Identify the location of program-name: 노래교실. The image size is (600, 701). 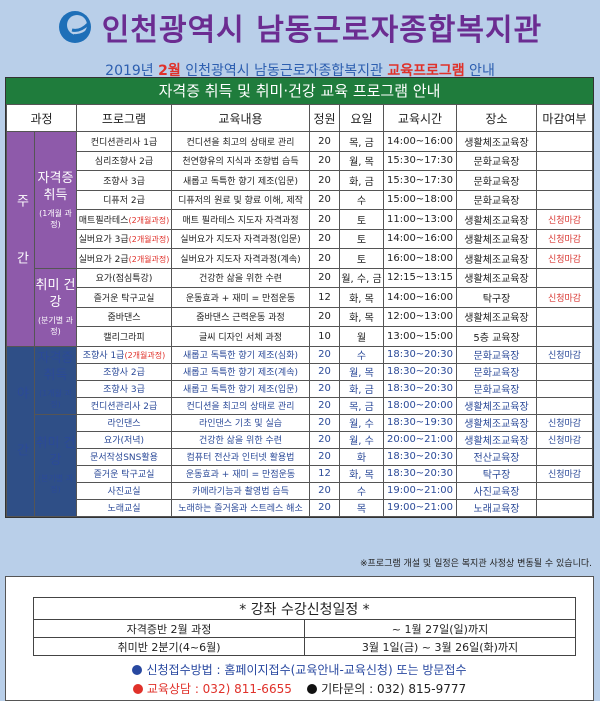
(124, 509).